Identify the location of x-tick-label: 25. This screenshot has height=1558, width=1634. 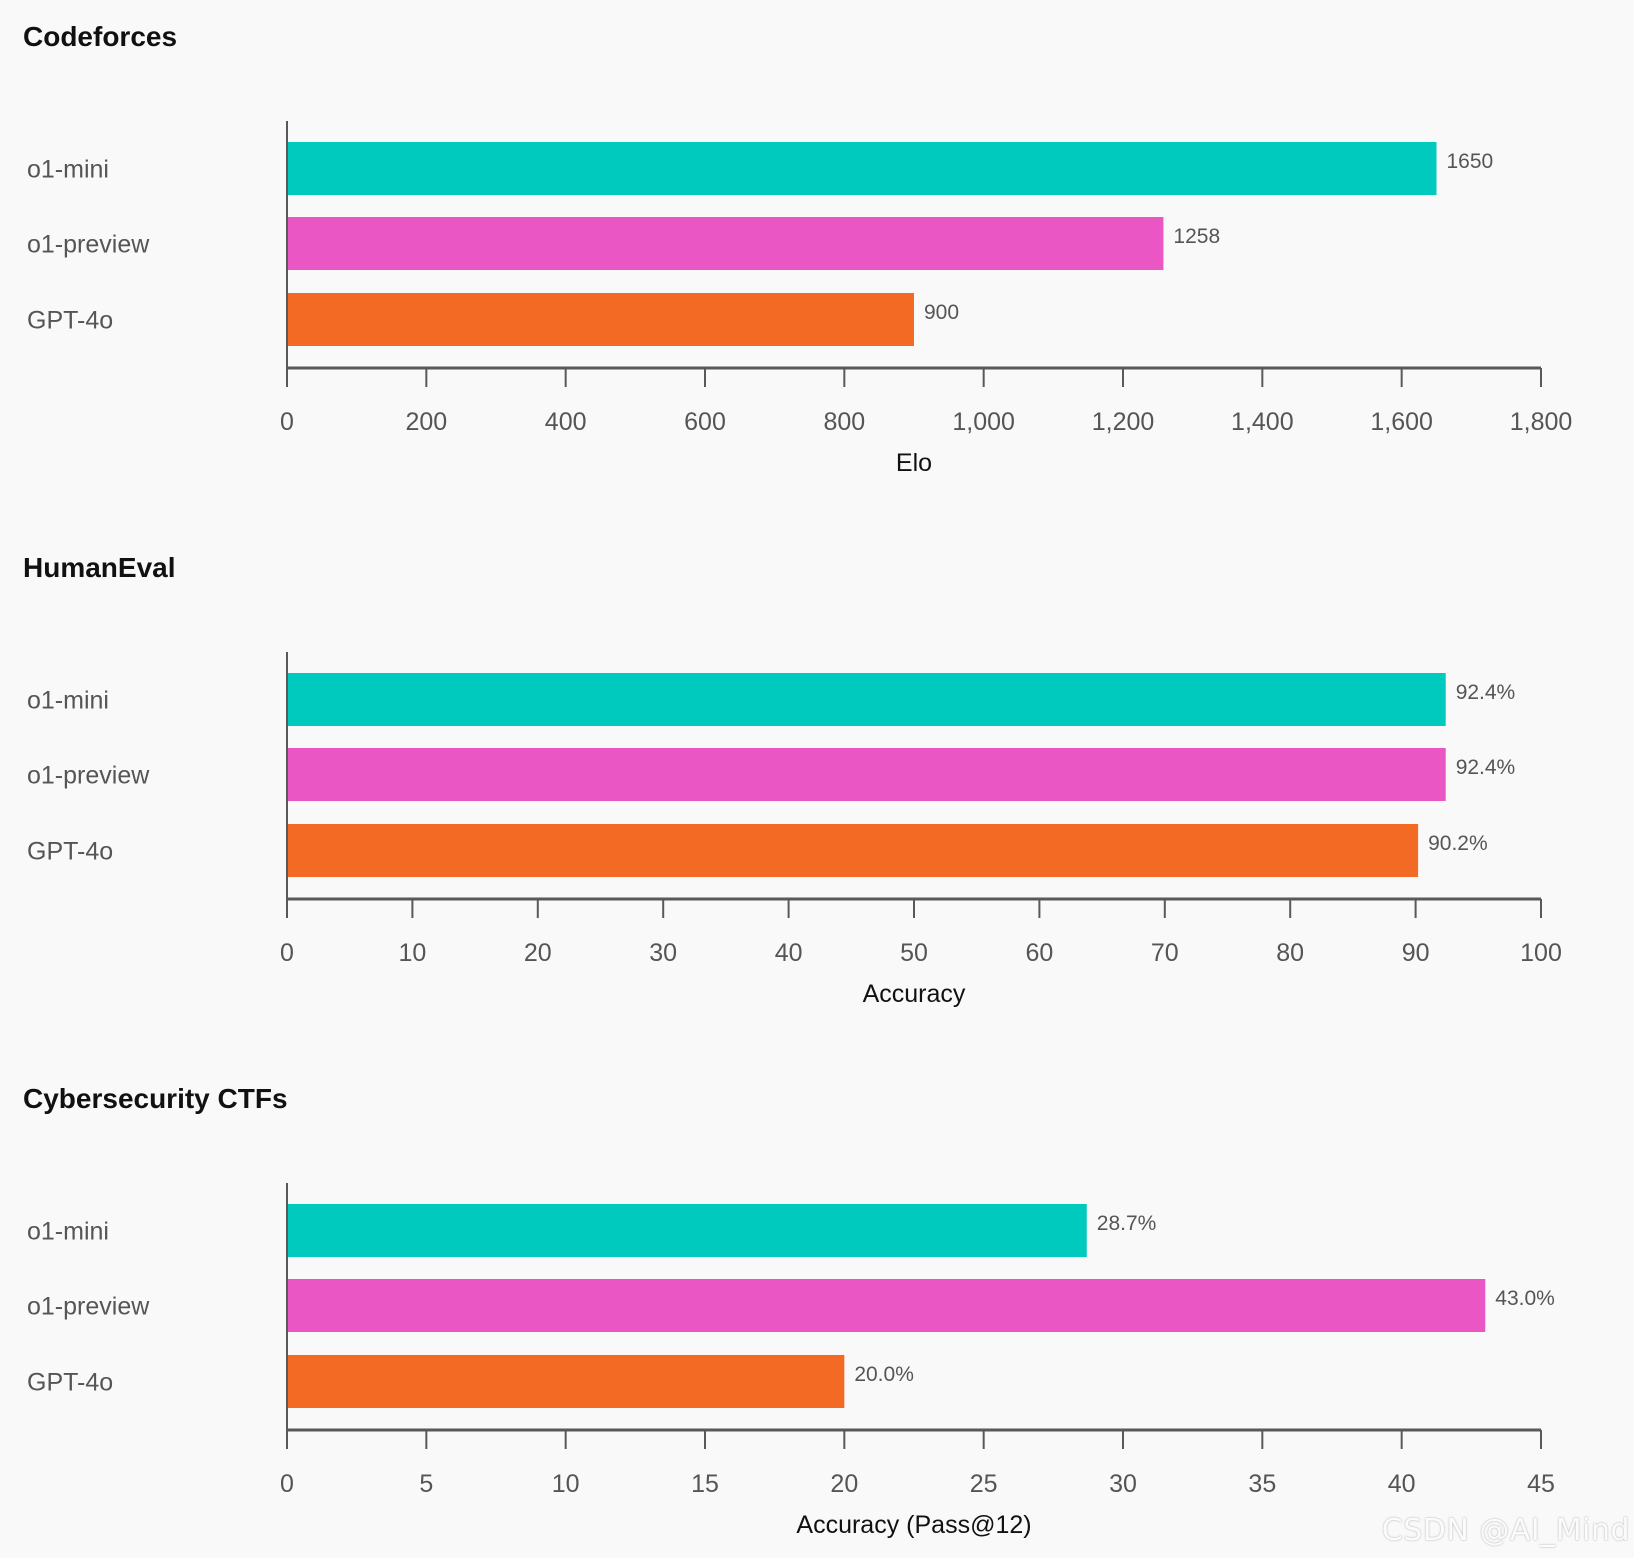
(984, 1484).